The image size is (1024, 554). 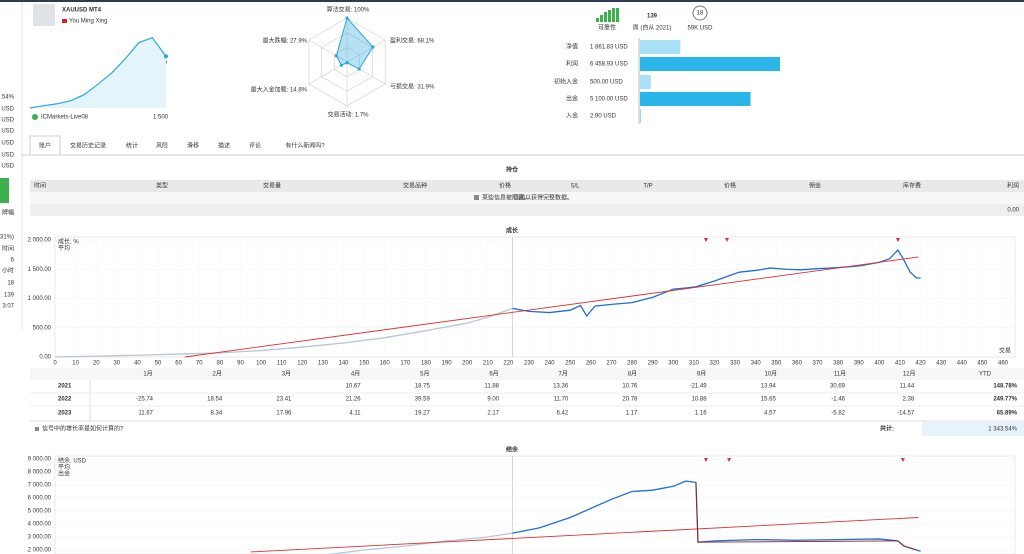 What do you see at coordinates (424, 374) in the screenshot?
I see `month-label: 5月` at bounding box center [424, 374].